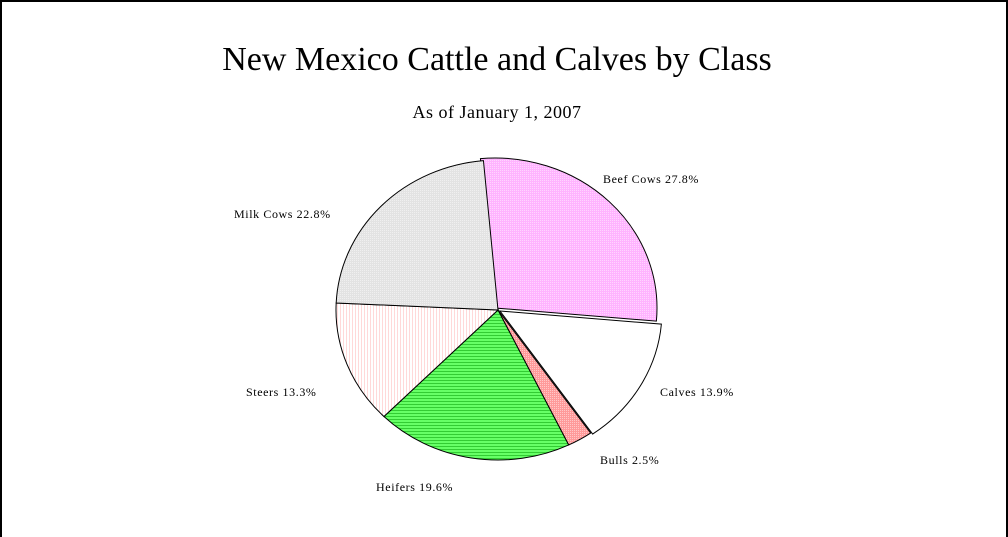 The image size is (1008, 537). What do you see at coordinates (497, 112) in the screenshot?
I see `chart-subtitle: As of January 1, 2007` at bounding box center [497, 112].